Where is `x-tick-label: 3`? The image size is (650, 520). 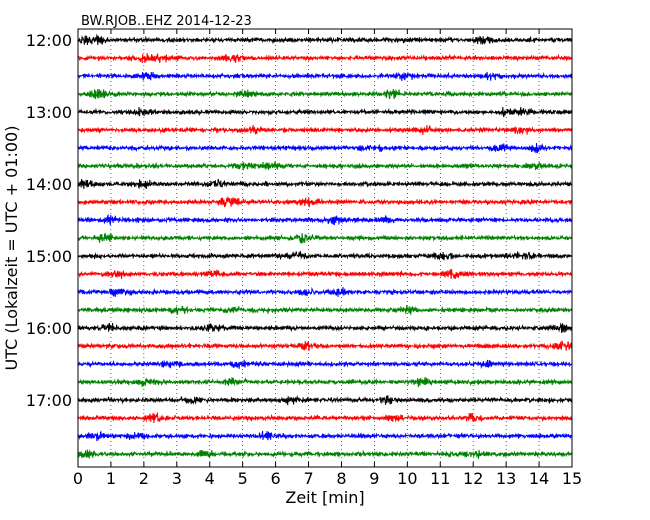
x-tick-label: 3 is located at coordinates (177, 478).